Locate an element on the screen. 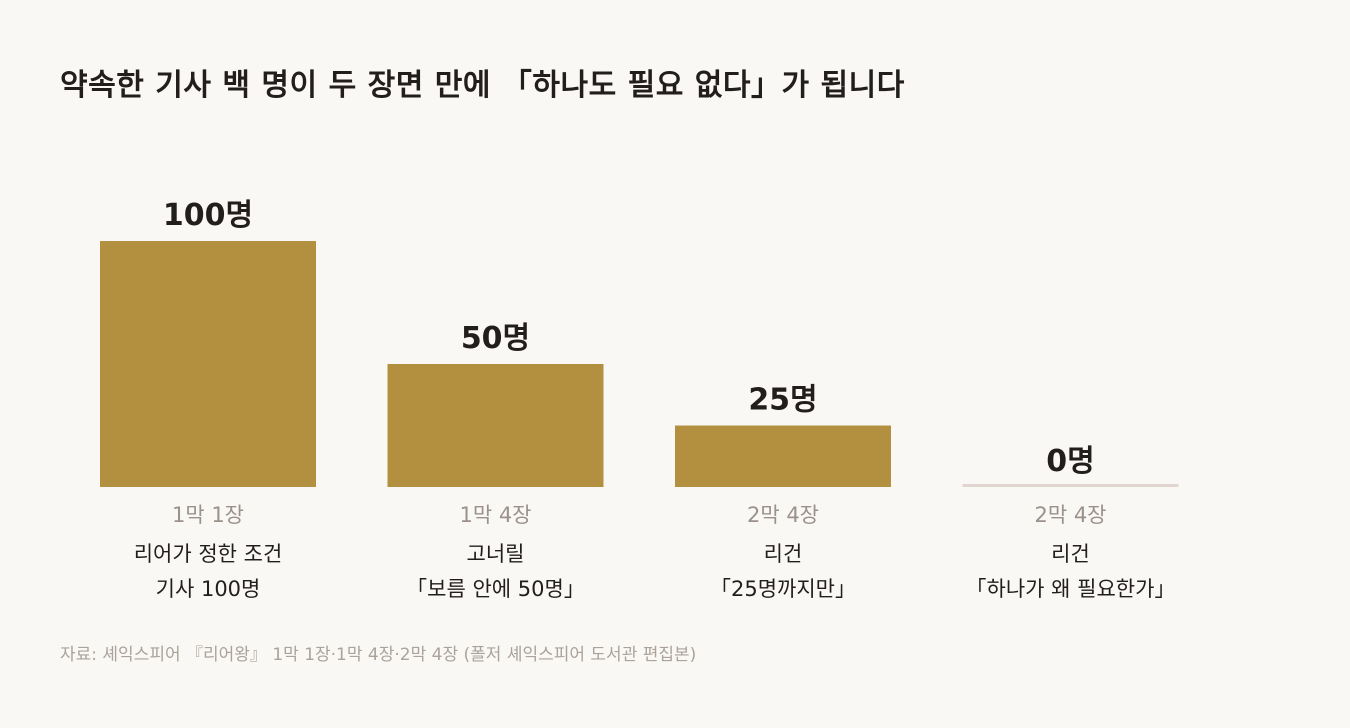 This screenshot has height=728, width=1350. category-label: 1막 1장 is located at coordinates (208, 515).